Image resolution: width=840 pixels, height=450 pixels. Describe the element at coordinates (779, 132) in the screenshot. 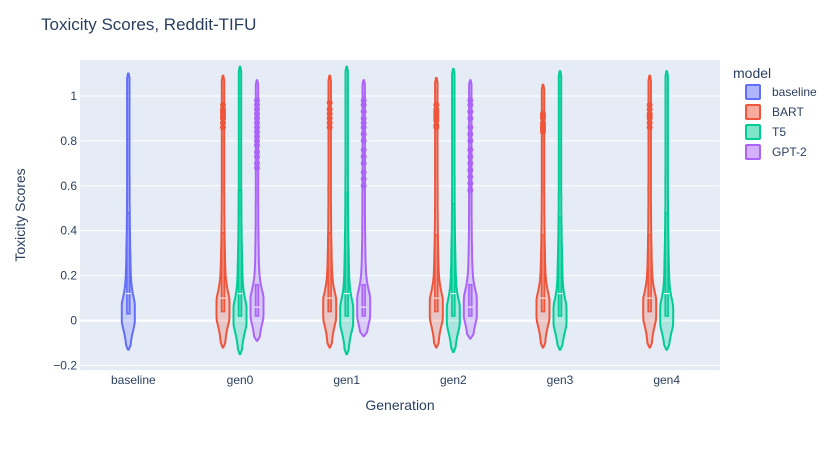

I see `legend-label: T5` at that location.